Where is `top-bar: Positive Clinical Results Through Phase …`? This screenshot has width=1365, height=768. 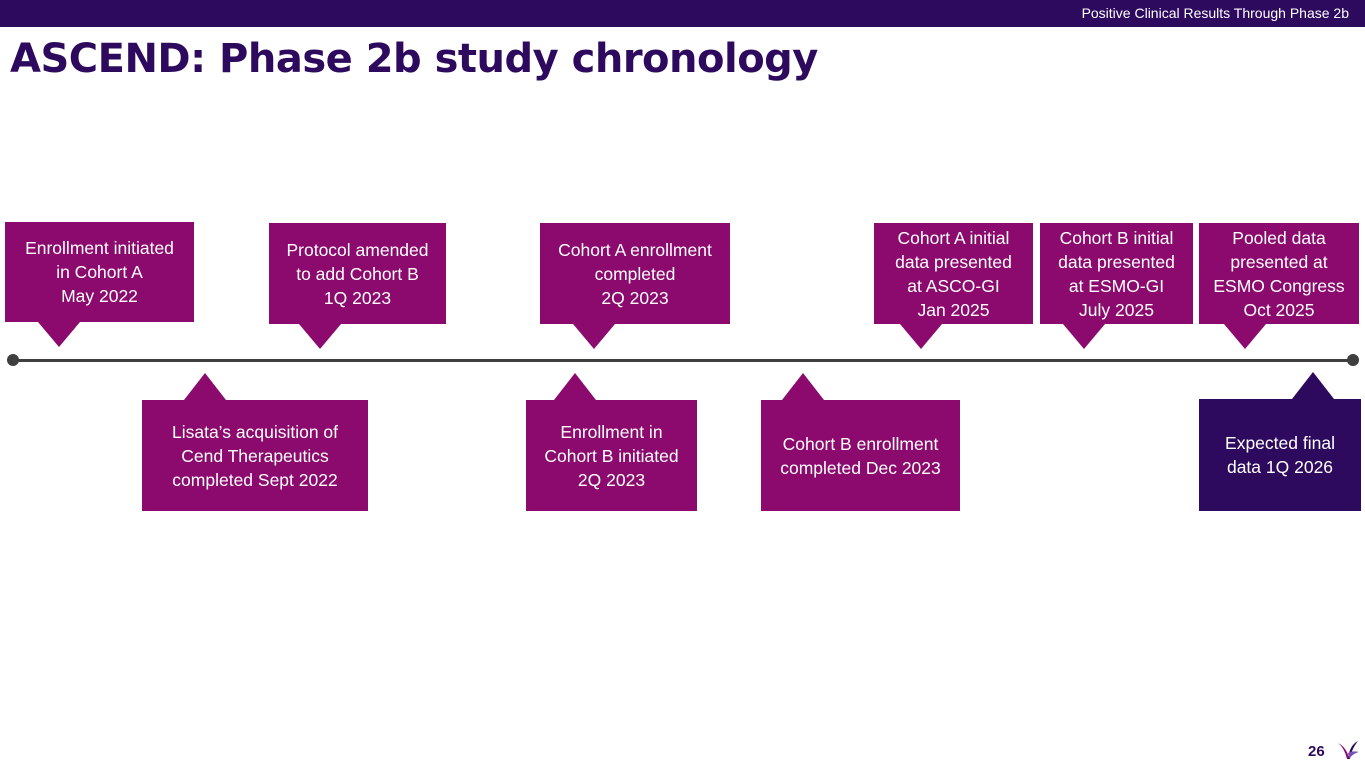
top-bar: Positive Clinical Results Through Phase … is located at coordinates (682, 13).